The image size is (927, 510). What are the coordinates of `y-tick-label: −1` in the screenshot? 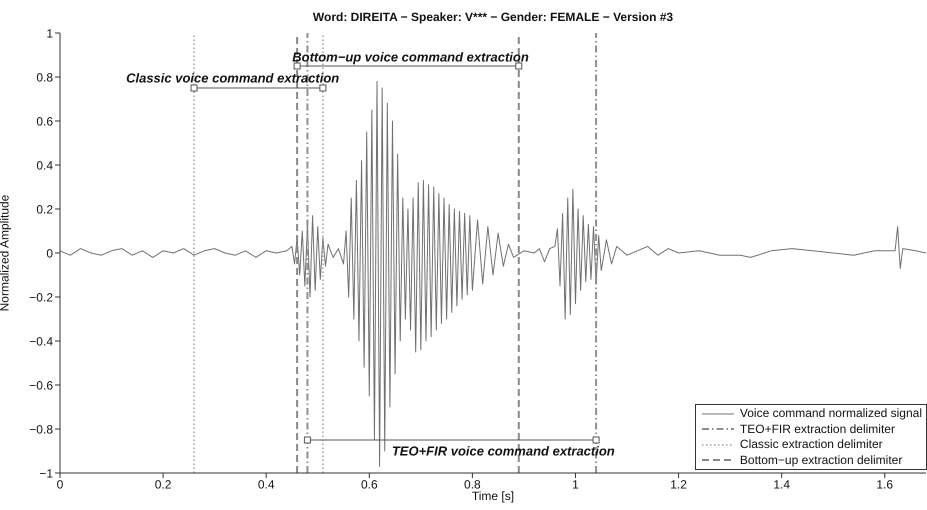 It's located at (46, 473).